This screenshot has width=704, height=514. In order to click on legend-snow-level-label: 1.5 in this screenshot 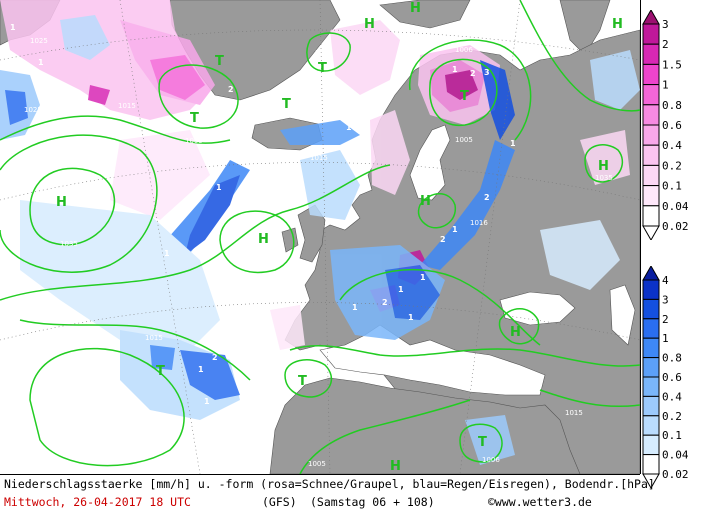, I will do `click(672, 64)`.